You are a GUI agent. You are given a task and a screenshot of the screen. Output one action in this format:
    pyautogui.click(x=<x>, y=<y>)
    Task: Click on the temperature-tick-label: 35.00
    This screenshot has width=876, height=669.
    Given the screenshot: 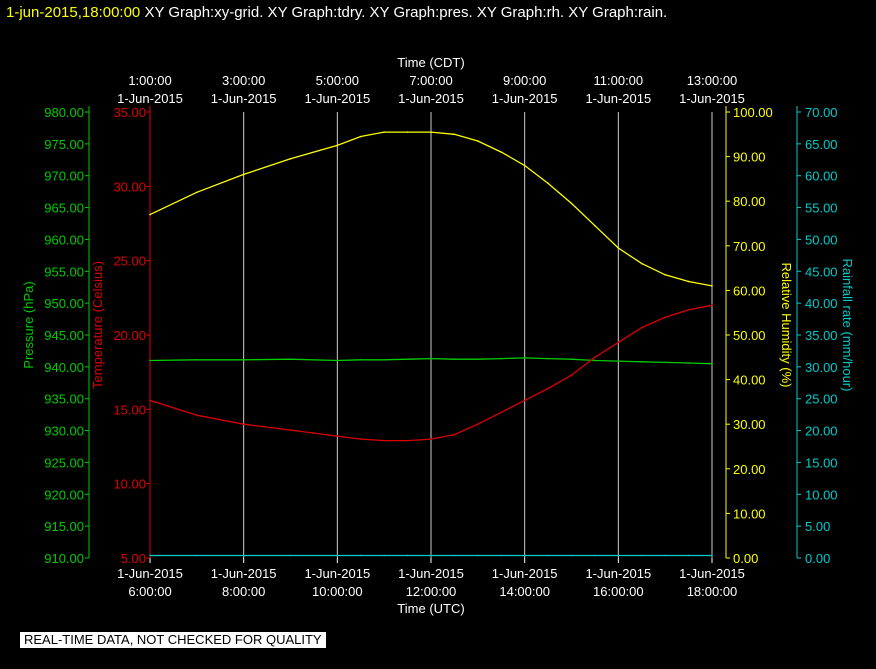 What is the action you would take?
    pyautogui.click(x=129, y=112)
    